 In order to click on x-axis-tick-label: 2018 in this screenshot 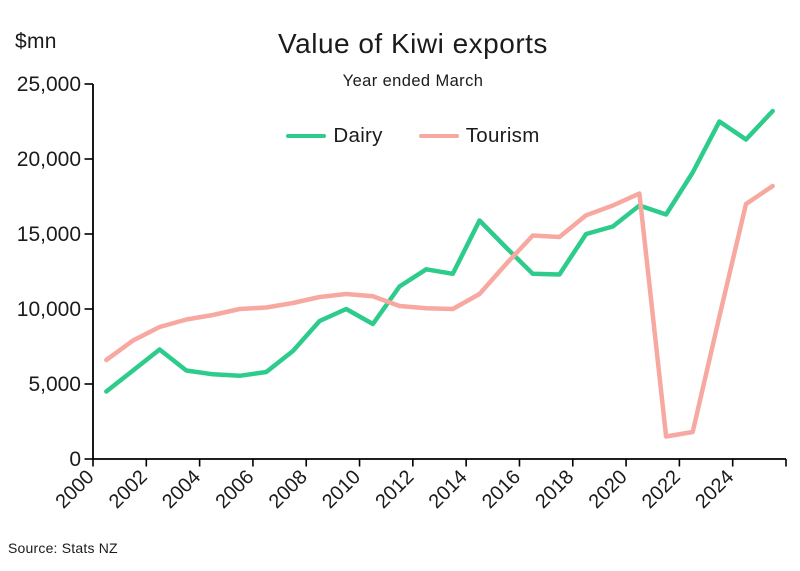, I will do `click(554, 489)`.